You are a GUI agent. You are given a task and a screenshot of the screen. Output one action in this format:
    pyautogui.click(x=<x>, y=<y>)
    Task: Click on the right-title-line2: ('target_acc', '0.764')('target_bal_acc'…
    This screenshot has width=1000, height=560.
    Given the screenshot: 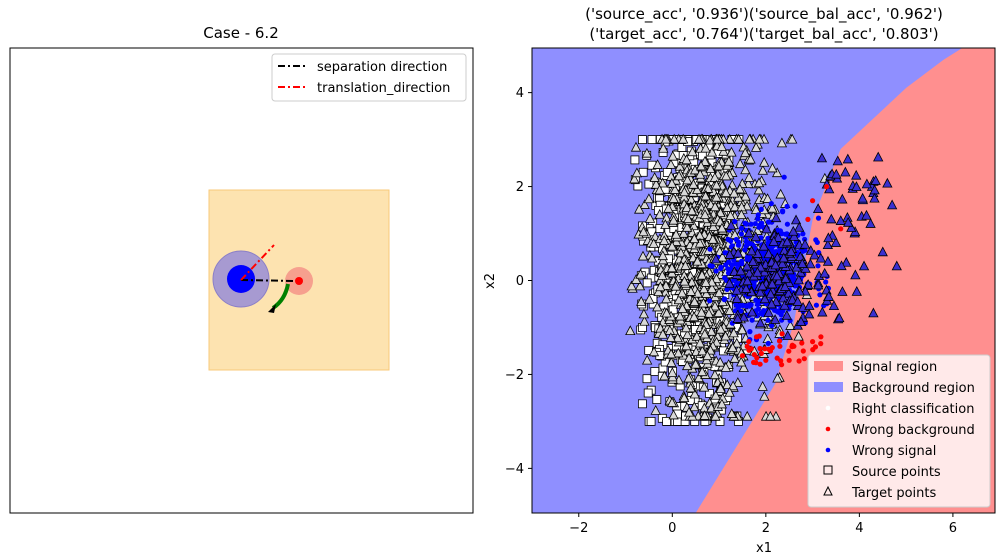 What is the action you would take?
    pyautogui.click(x=763, y=34)
    